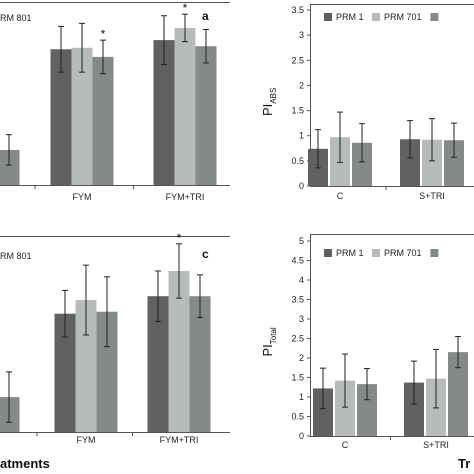  I want to click on panel-letter: c, so click(205, 254).